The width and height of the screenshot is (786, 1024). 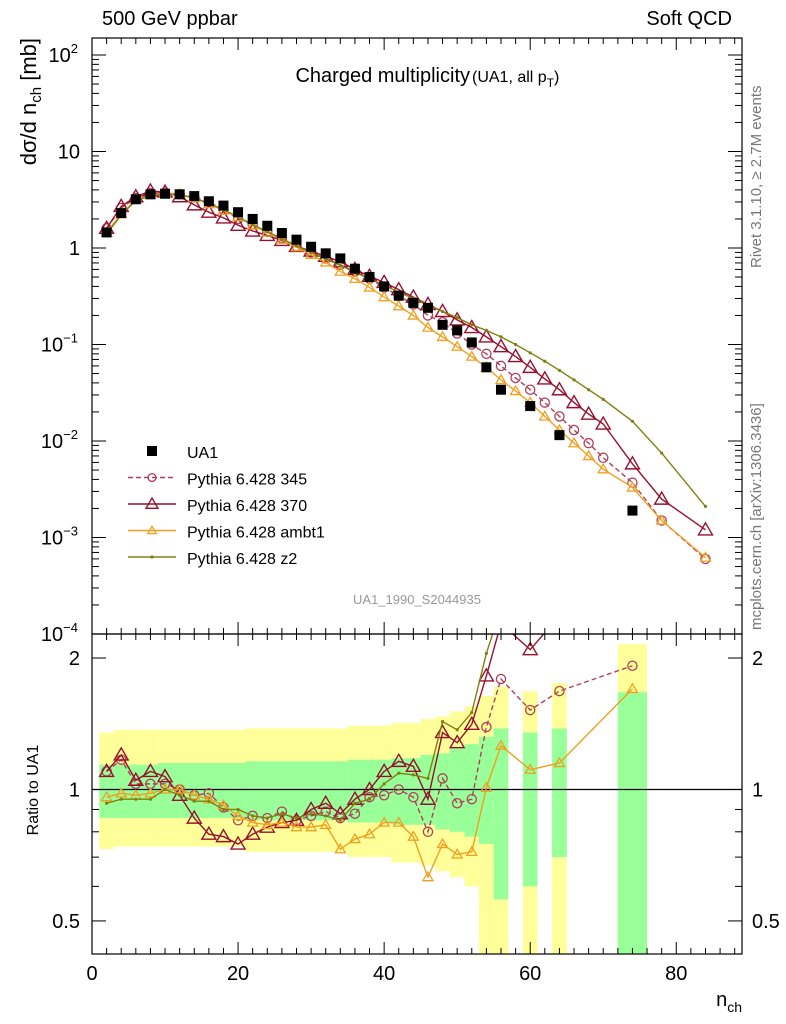 What do you see at coordinates (226, 533) in the screenshot?
I see `legend-item: Pythia 6.428 ambt1` at bounding box center [226, 533].